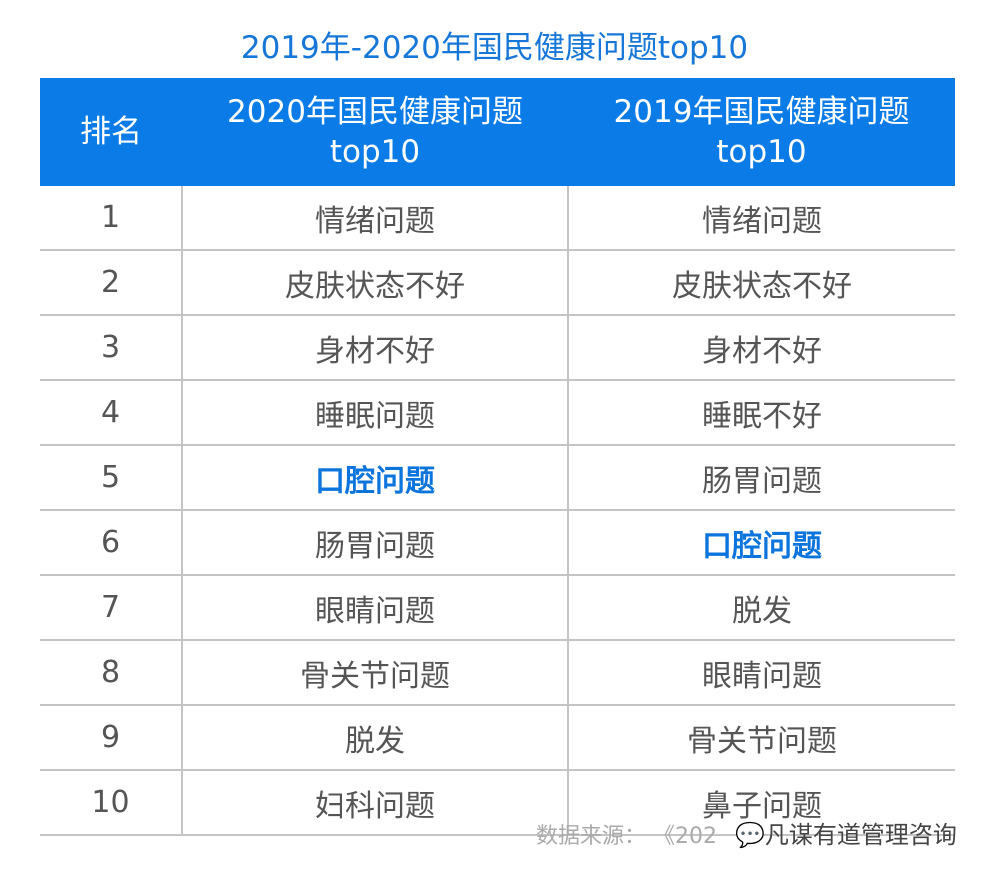 The height and width of the screenshot is (877, 989). I want to click on cell-y2019: 骨关节问题, so click(761, 738).